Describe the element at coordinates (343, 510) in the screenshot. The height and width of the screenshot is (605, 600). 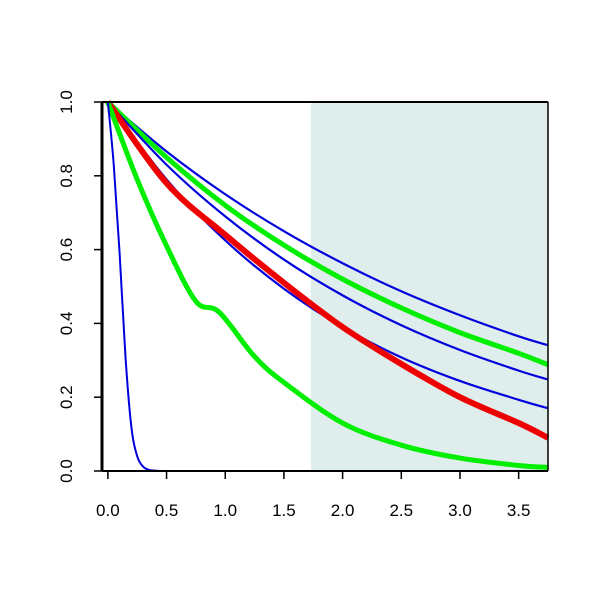
I see `x-tick-label: 2.0` at that location.